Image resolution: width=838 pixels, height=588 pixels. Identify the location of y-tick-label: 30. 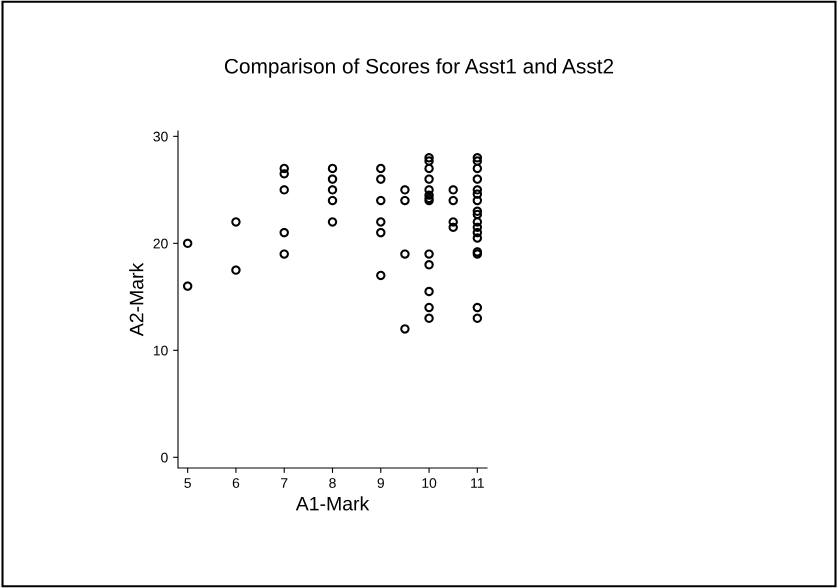
(160, 137).